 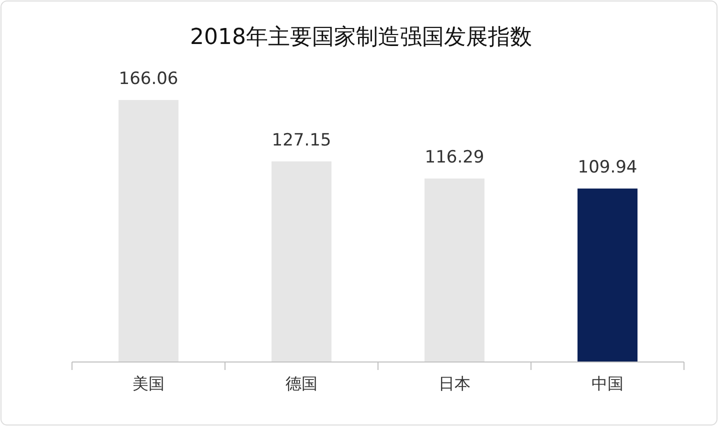 I want to click on data-label: 109.94, so click(x=608, y=168).